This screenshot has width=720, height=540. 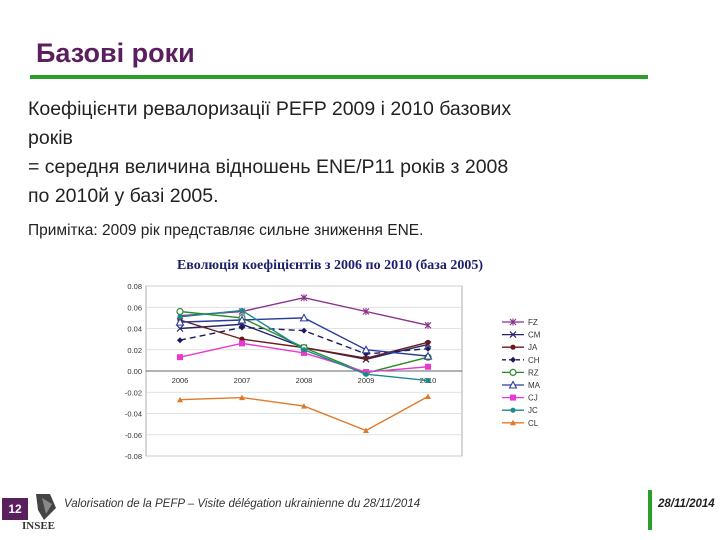 I want to click on y-tick-label: -0.06, so click(x=133, y=435).